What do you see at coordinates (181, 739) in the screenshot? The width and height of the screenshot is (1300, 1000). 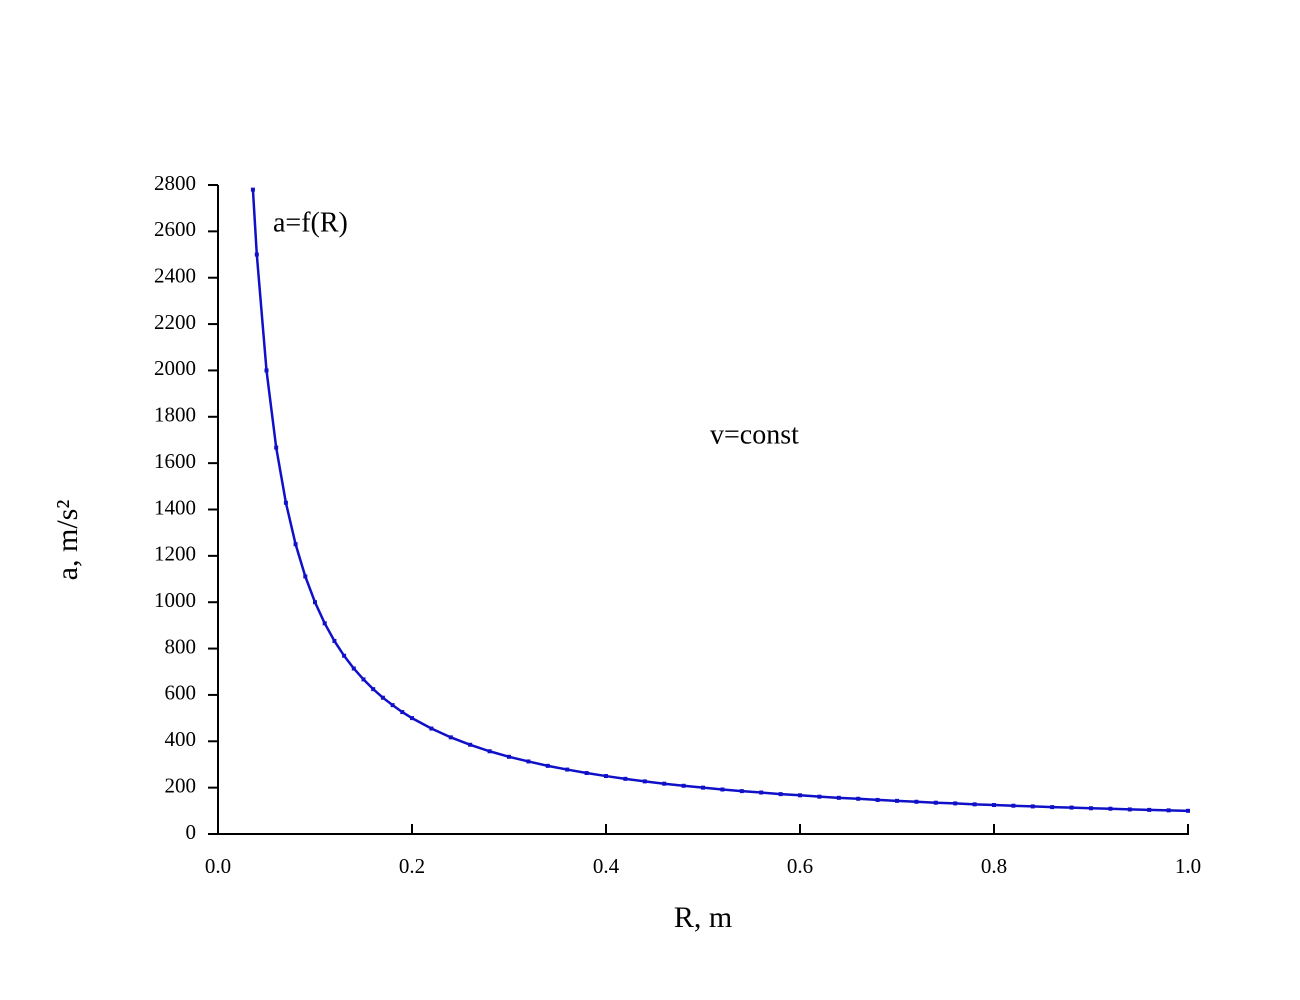 I see `y-tick-label: 400` at bounding box center [181, 739].